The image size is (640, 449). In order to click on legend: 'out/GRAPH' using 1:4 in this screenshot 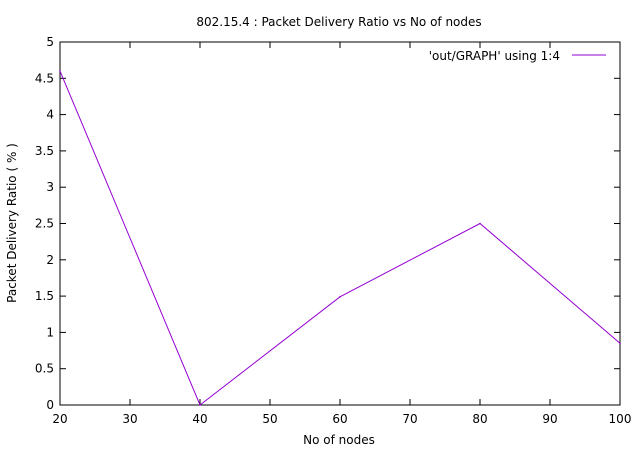, I will do `click(517, 56)`.